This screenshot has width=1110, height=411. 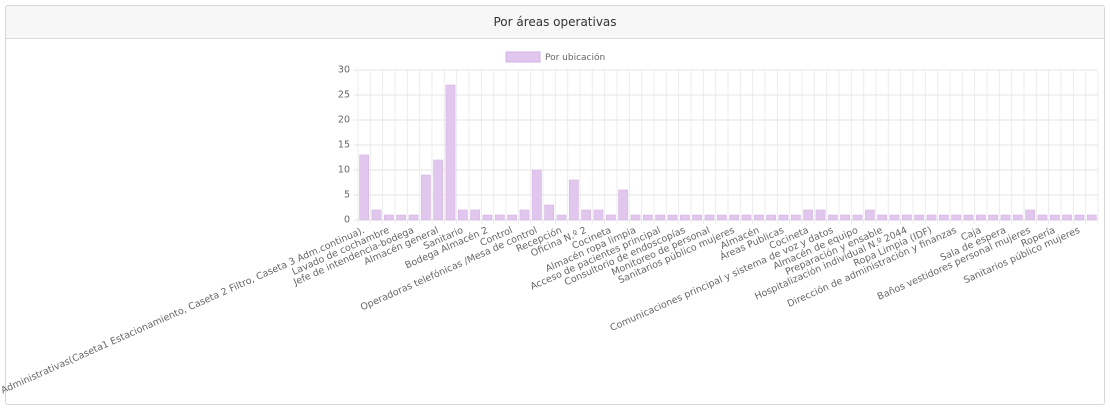 I want to click on legend-label: Por ubicación, so click(x=575, y=57).